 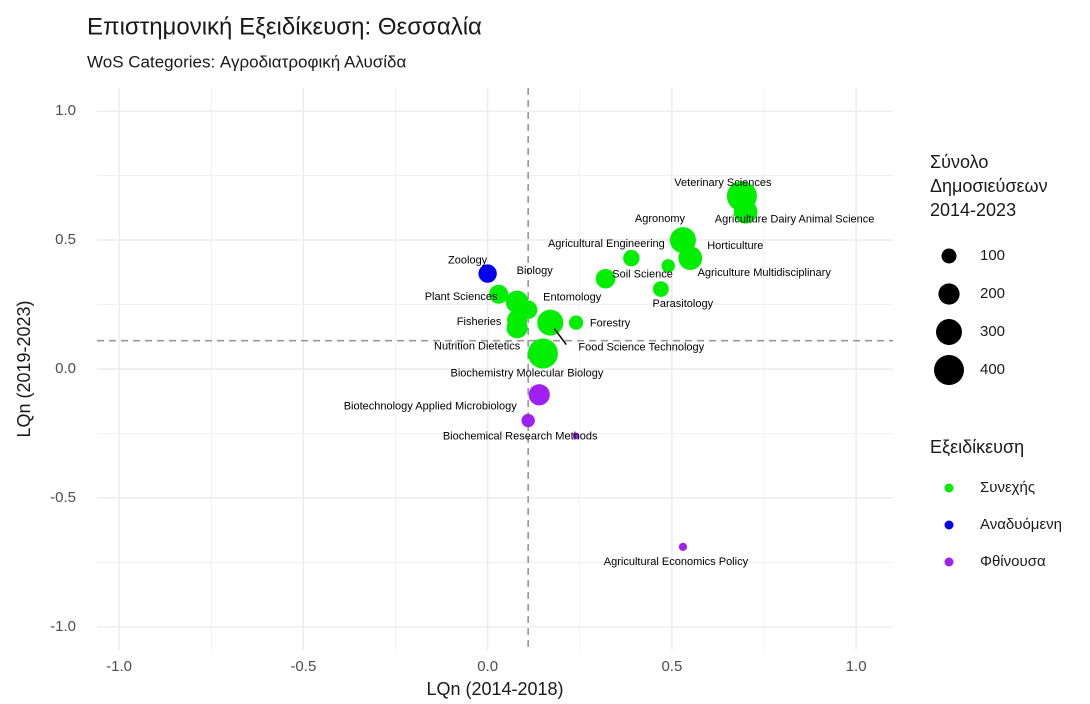 What do you see at coordinates (992, 331) in the screenshot?
I see `size-legend-label: 300` at bounding box center [992, 331].